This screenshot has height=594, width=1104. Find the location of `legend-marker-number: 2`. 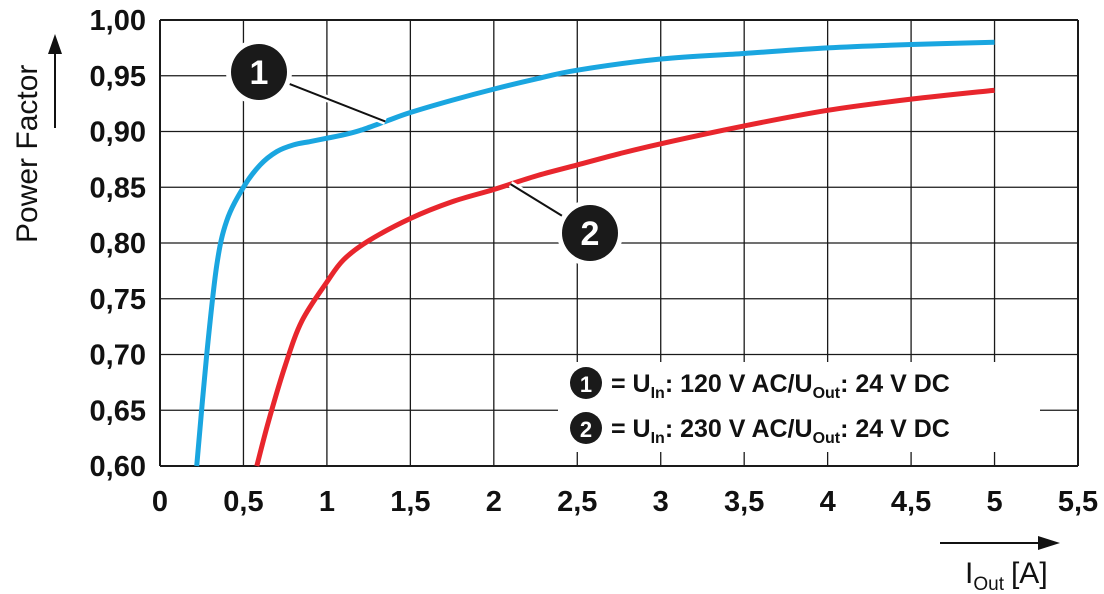

legend-marker-number: 2 is located at coordinates (586, 429).